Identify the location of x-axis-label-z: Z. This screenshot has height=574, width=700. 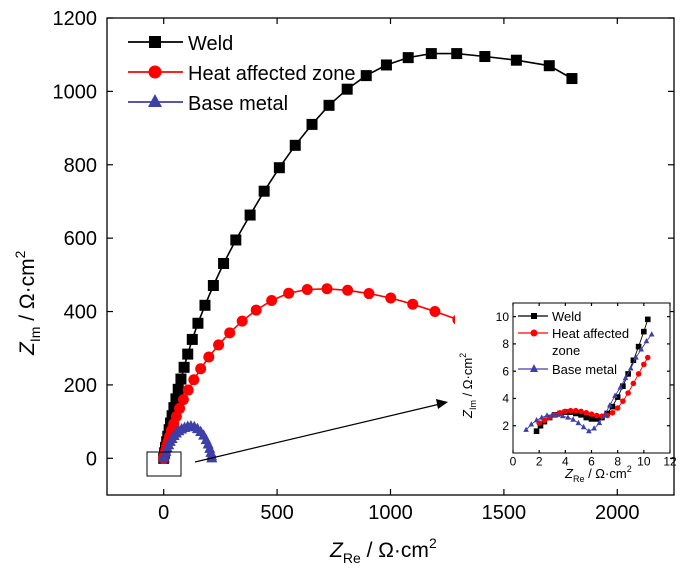
(336, 550).